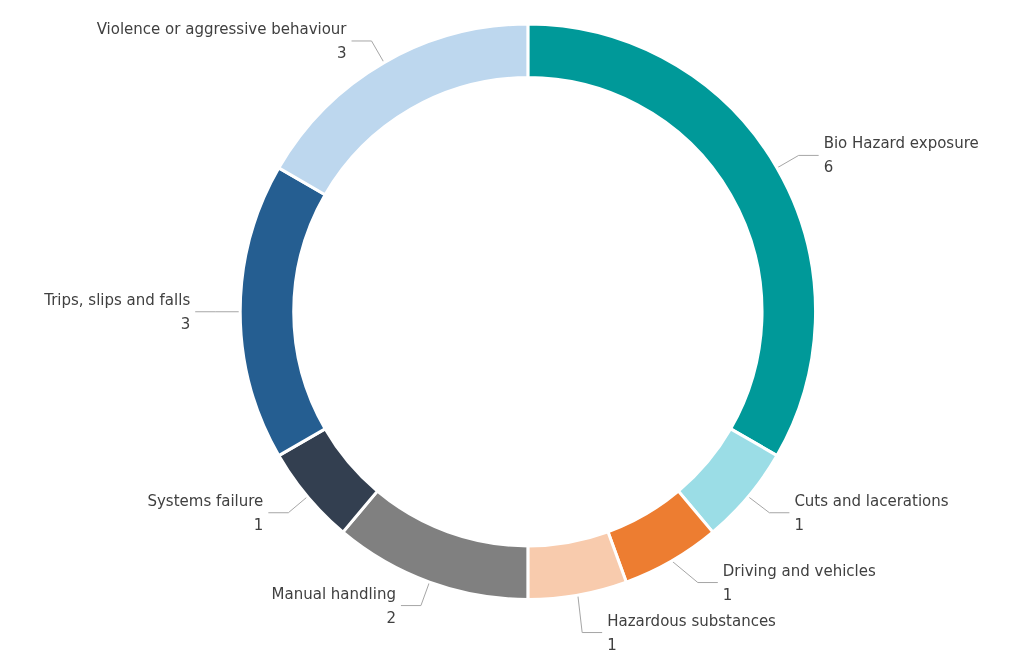  What do you see at coordinates (333, 593) in the screenshot?
I see `slice-label: Manual handling` at bounding box center [333, 593].